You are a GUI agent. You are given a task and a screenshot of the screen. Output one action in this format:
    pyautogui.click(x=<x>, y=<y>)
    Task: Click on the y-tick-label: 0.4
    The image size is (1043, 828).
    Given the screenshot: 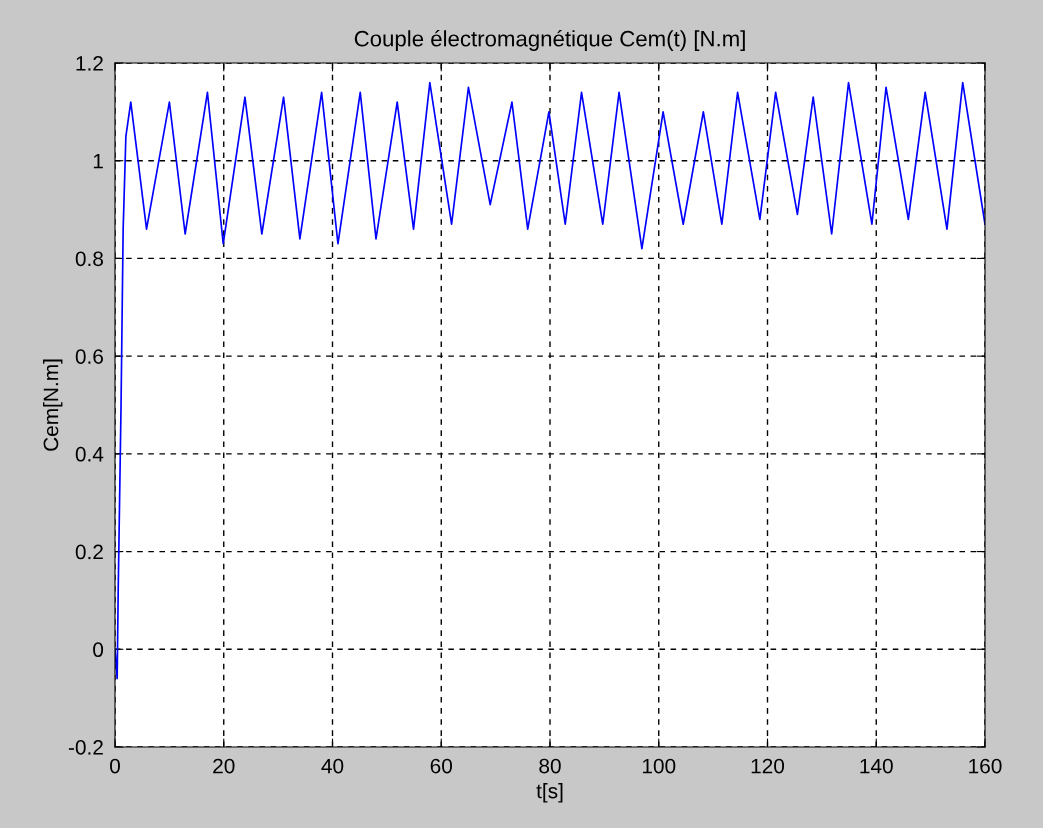 What is the action you would take?
    pyautogui.click(x=89, y=454)
    